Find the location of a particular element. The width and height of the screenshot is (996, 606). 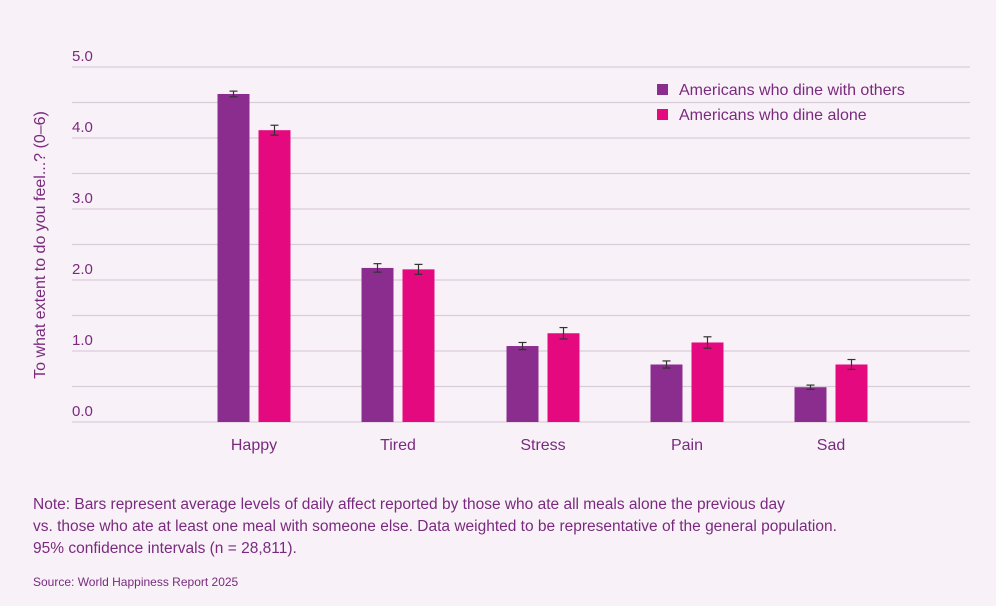

x-tick-label: Sad is located at coordinates (831, 445).